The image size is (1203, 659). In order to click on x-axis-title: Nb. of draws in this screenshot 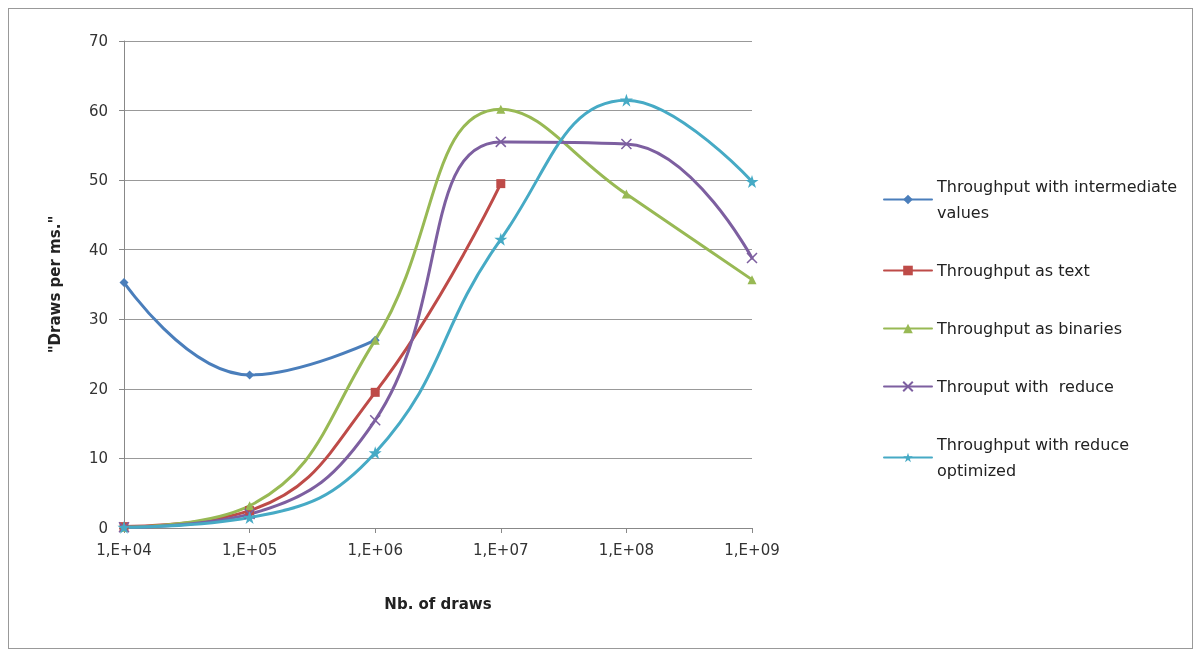, I will do `click(438, 603)`.